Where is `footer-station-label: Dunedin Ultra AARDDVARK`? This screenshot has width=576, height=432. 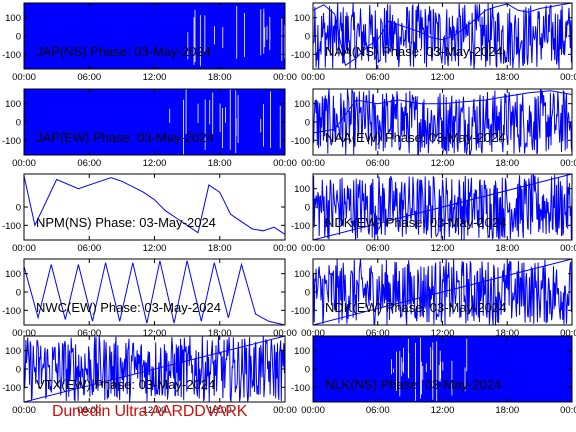 footer-station-label: Dunedin Ultra AARDDVARK is located at coordinates (150, 411).